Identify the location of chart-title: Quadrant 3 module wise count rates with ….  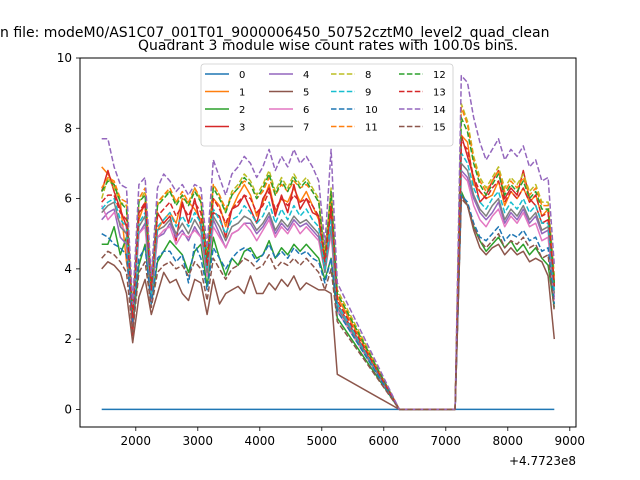
(328, 46).